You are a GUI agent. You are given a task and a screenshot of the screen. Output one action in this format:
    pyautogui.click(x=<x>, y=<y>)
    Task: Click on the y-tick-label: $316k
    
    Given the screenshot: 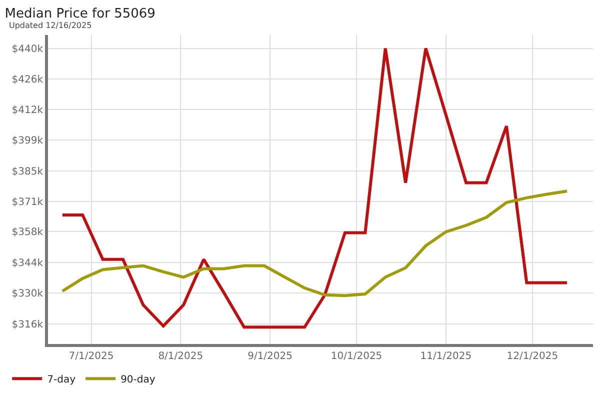 What is the action you would take?
    pyautogui.click(x=28, y=324)
    